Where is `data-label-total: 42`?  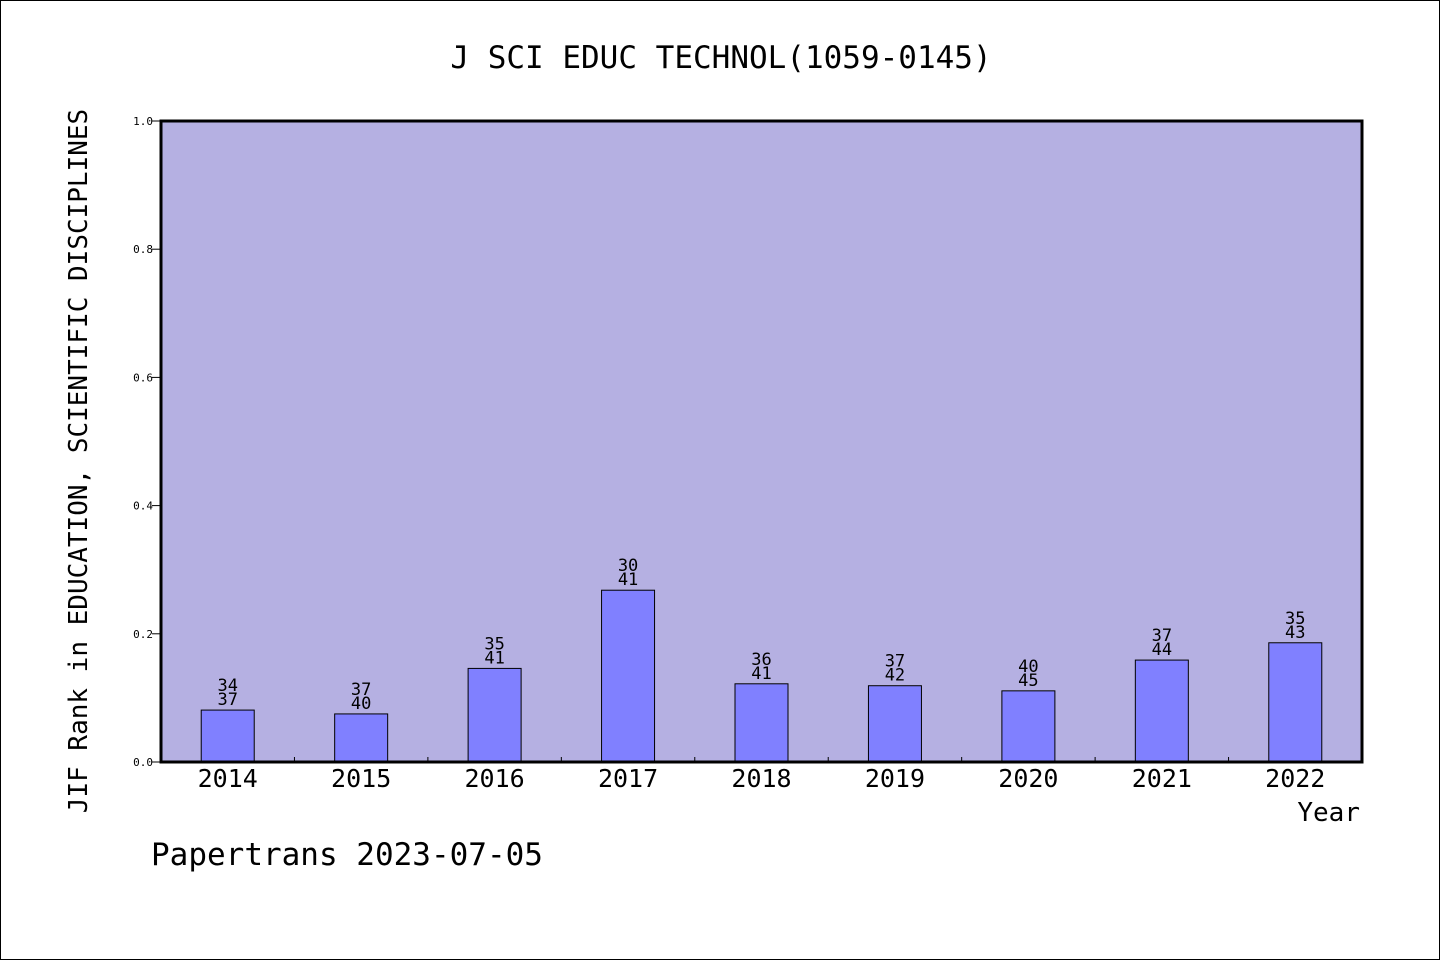 data-label-total: 42 is located at coordinates (895, 676).